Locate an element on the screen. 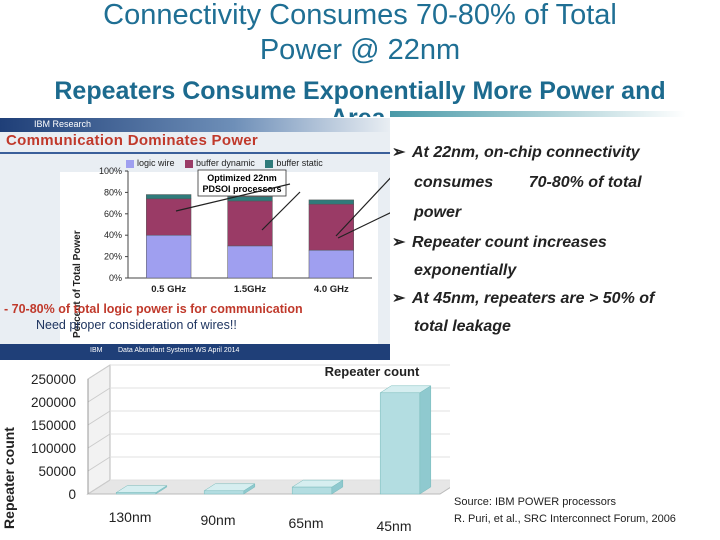  bullet-3-line-1: At 45nm, repeaters are > 50% of is located at coordinates (533, 298).